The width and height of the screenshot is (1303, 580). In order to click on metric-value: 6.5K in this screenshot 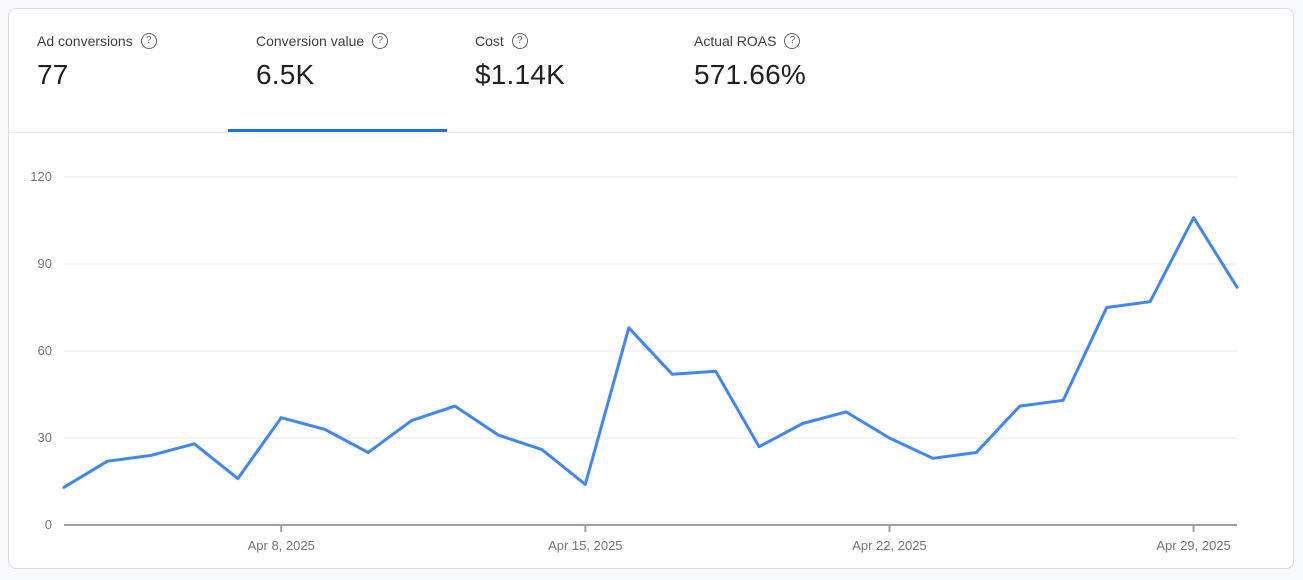, I will do `click(285, 74)`.